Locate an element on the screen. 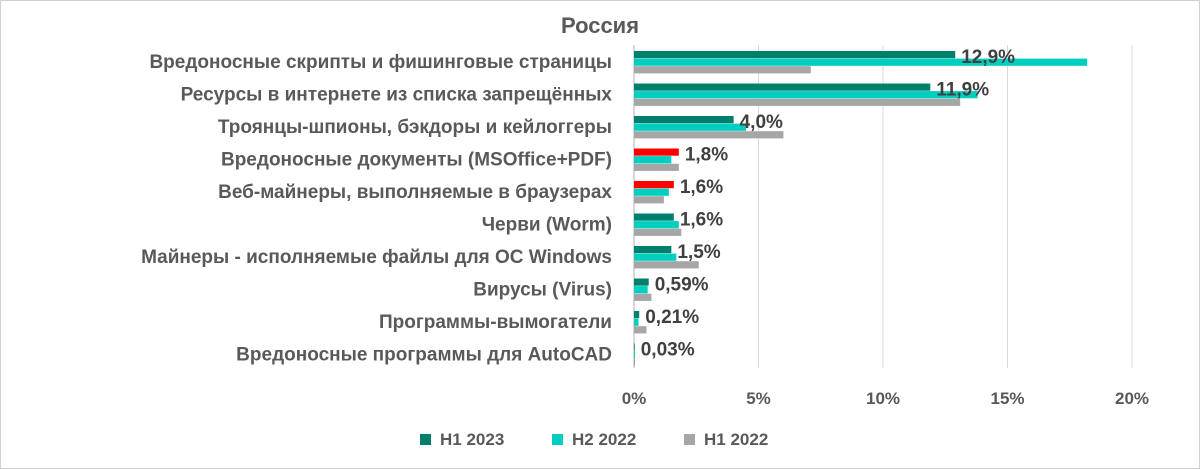 The height and width of the screenshot is (469, 1200). data-label: 1,8% is located at coordinates (706, 155).